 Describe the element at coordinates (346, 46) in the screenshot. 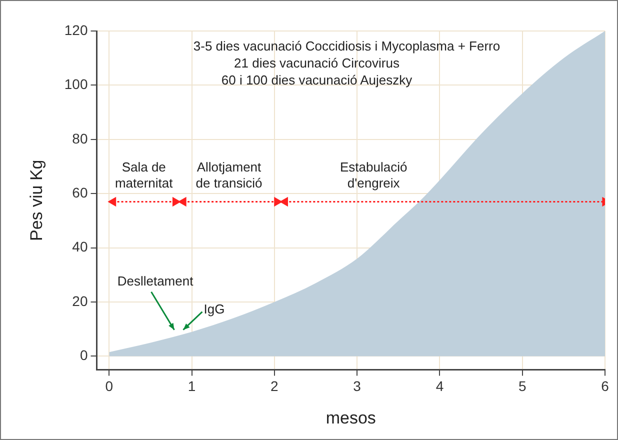

I see `annotation: 3-5 dies vacunació Coccidiosis i Mycoplasma + Ferro` at that location.